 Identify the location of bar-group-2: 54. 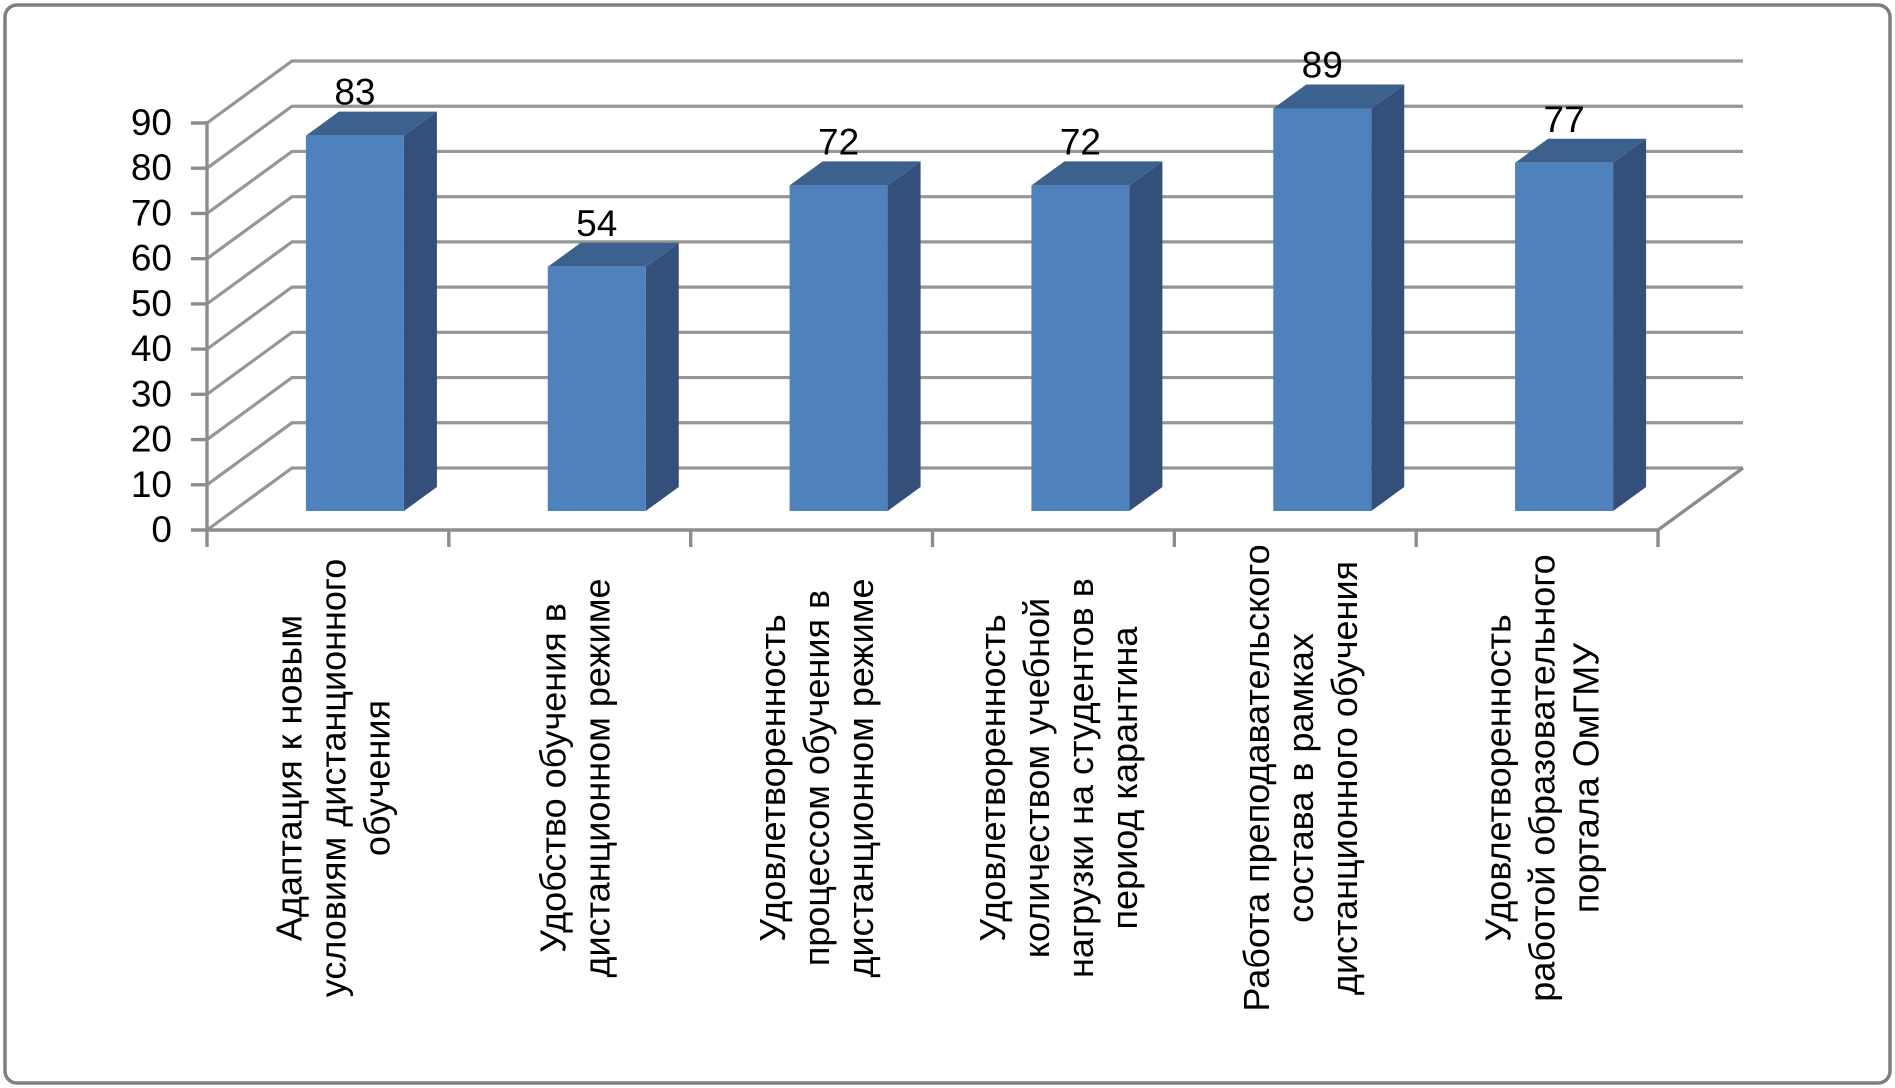
(613, 357).